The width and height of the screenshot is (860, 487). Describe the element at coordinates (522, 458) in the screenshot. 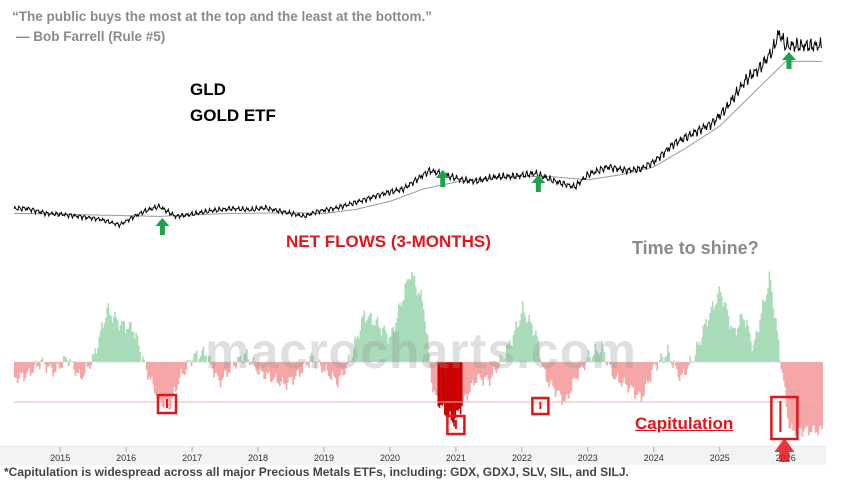

I see `x-tick-label: 2022` at that location.